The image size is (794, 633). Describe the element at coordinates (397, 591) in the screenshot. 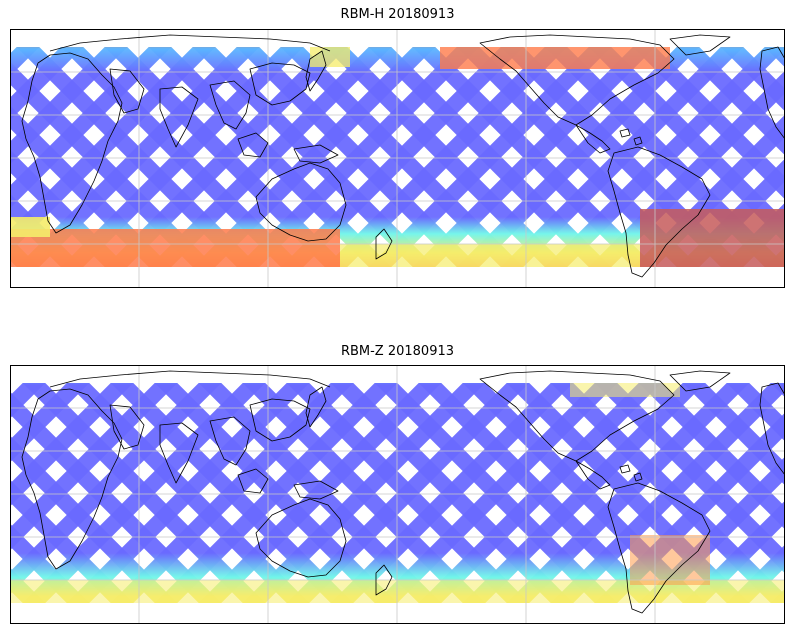

I see `southern-band` at that location.